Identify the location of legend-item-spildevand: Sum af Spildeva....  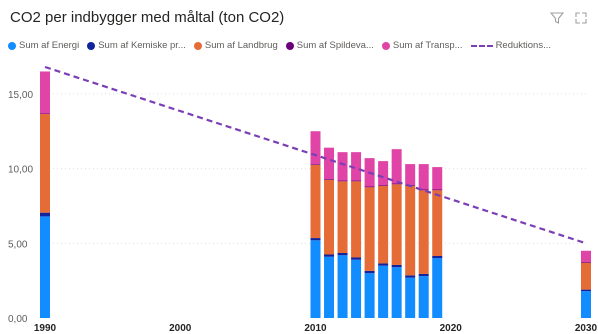
(329, 45).